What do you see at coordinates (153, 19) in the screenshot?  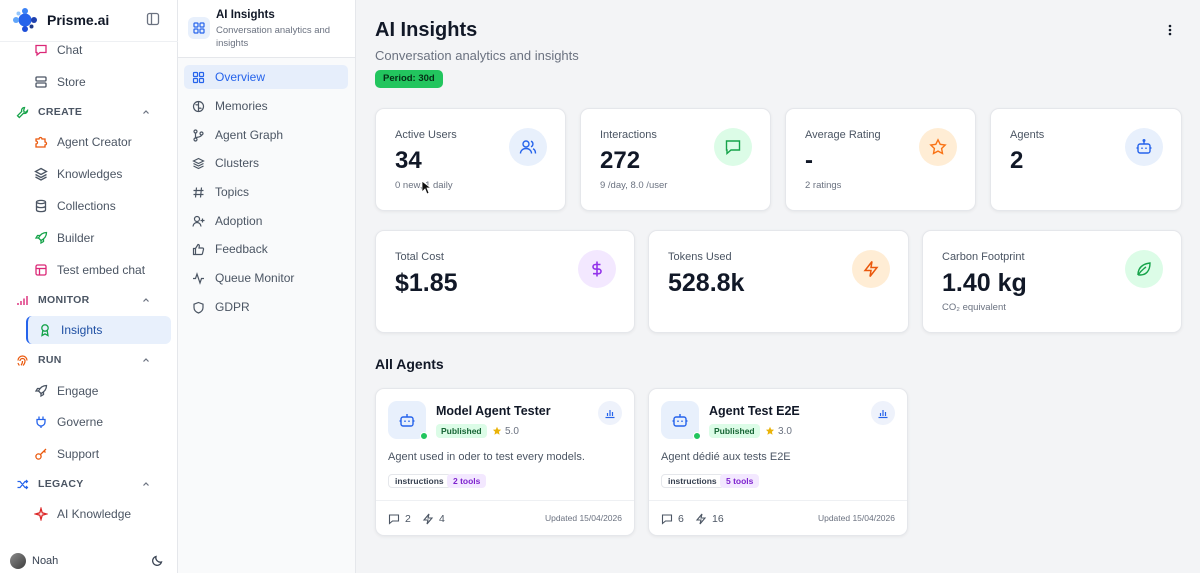 I see `sidebar-collapse-icon` at bounding box center [153, 19].